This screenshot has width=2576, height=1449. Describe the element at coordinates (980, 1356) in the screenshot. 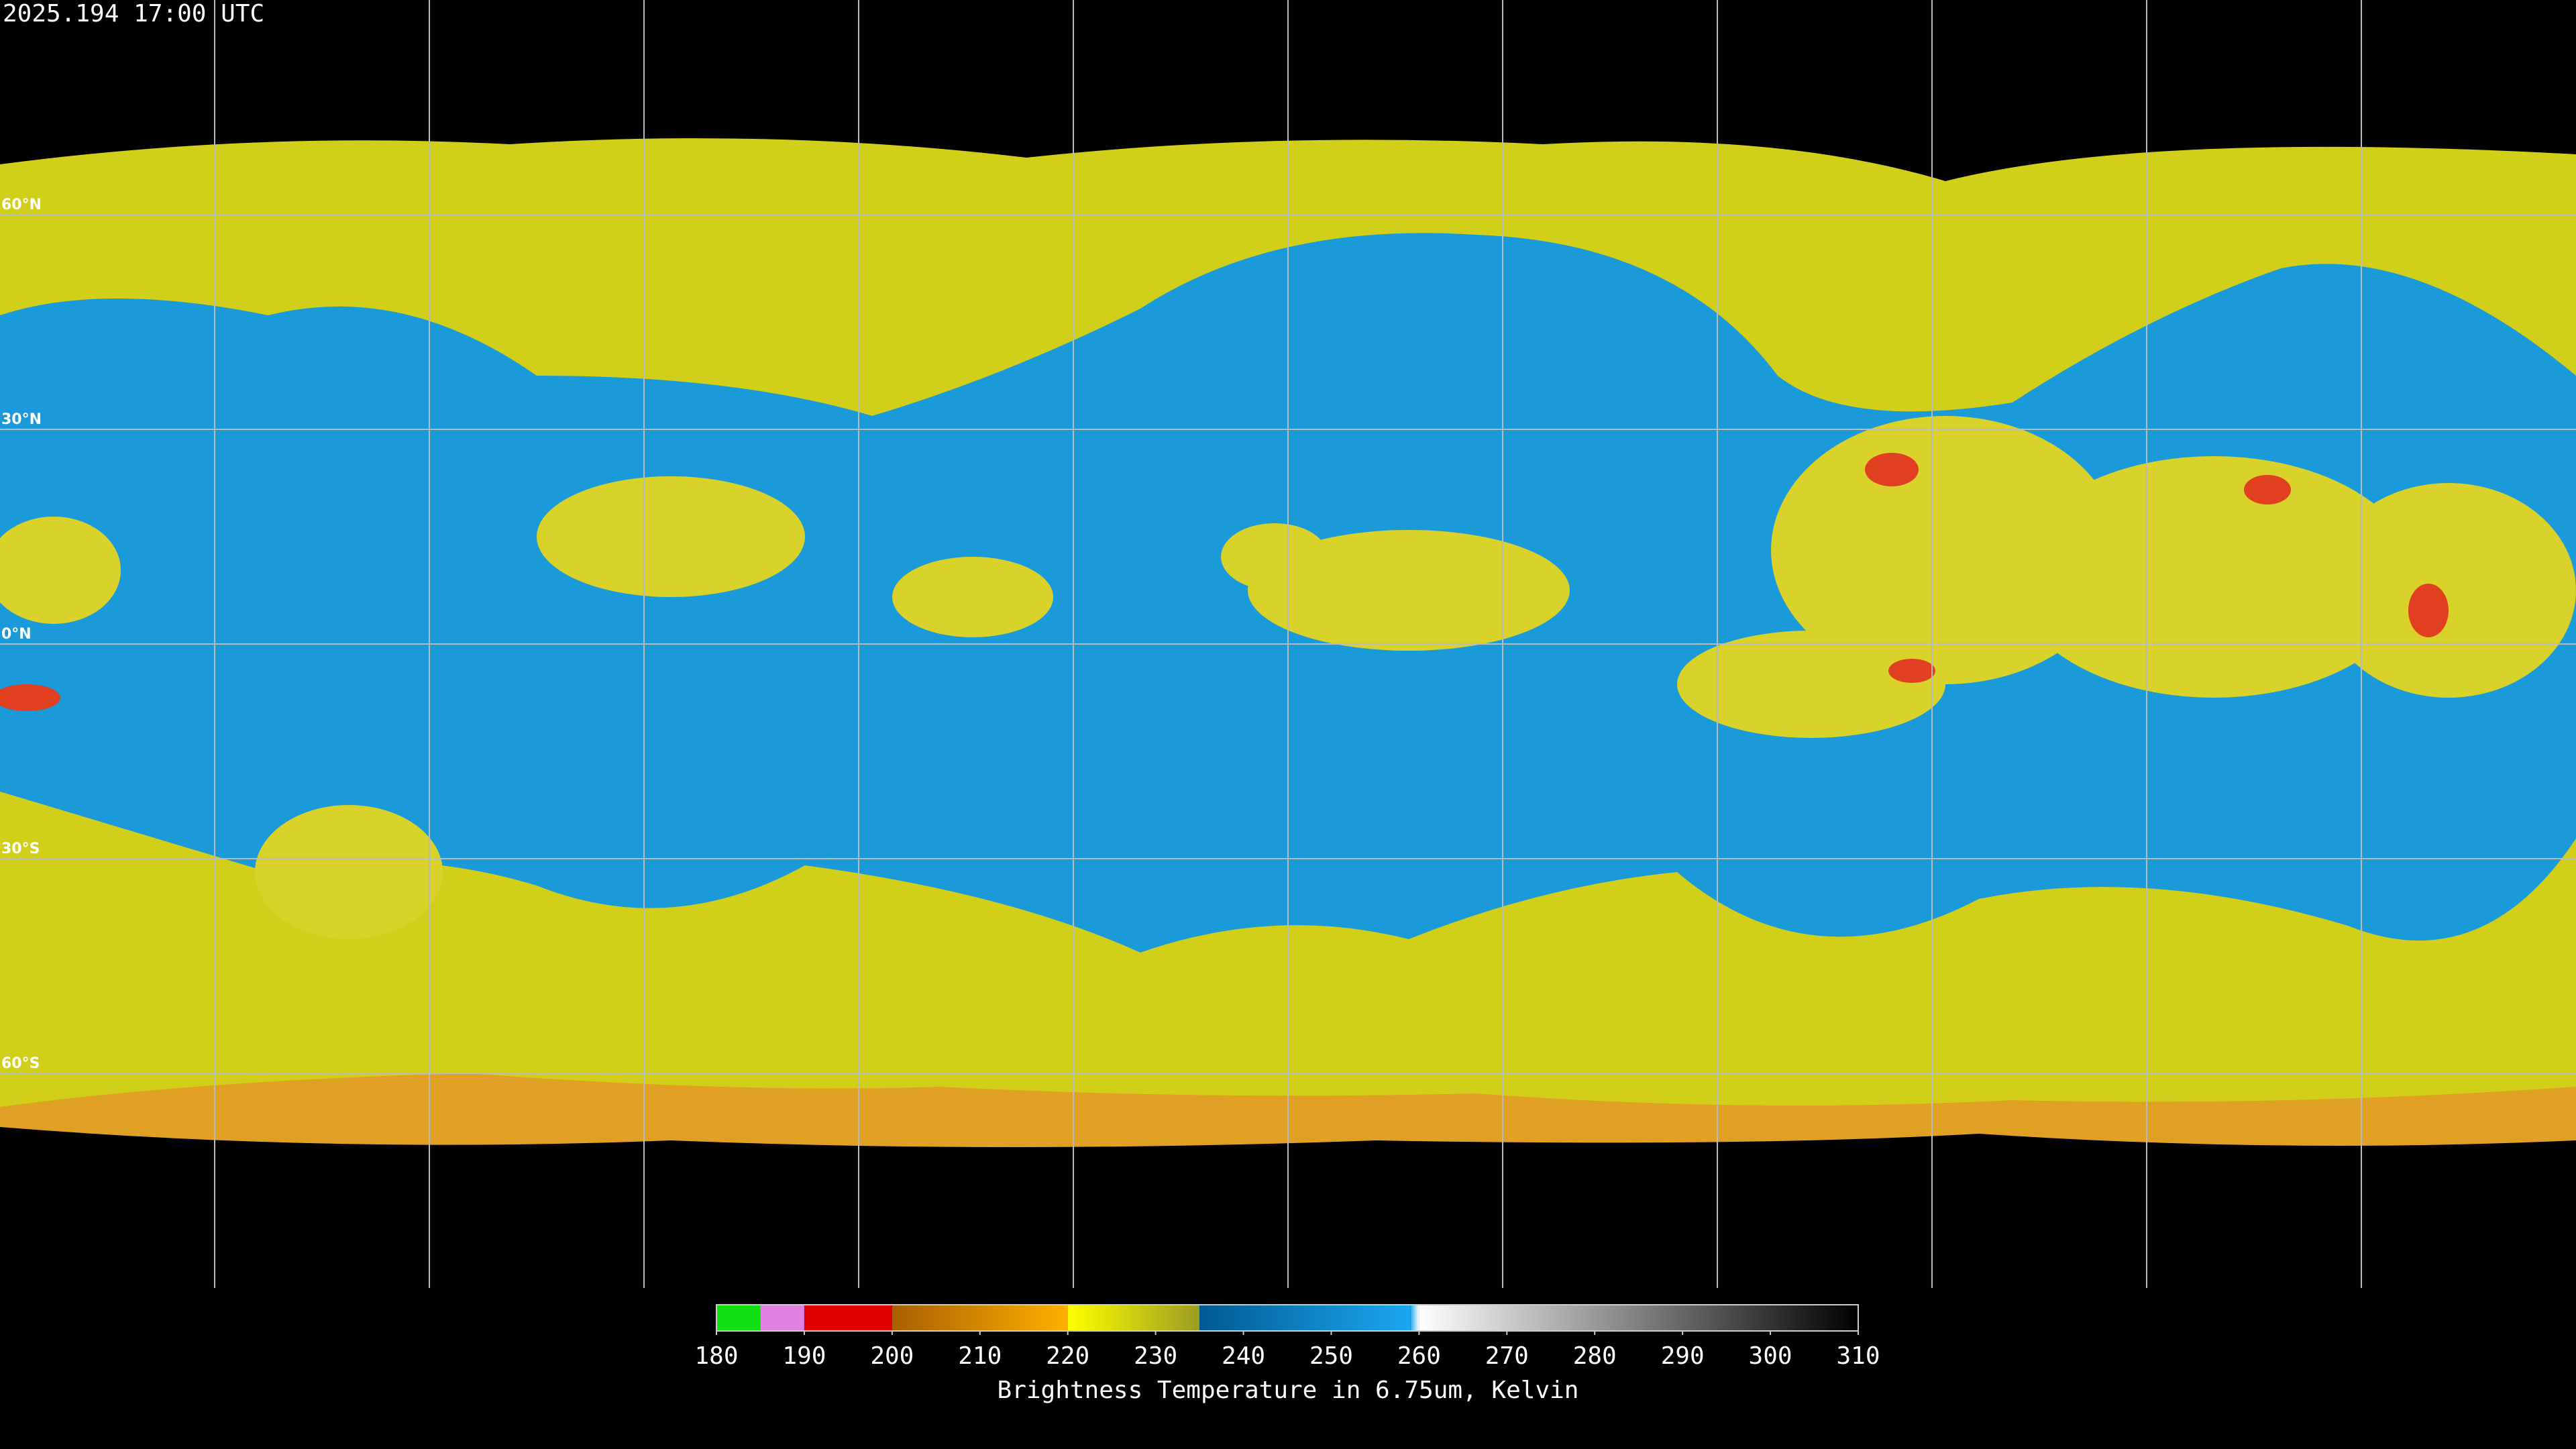

I see `colorbar-tick-label: 210` at that location.